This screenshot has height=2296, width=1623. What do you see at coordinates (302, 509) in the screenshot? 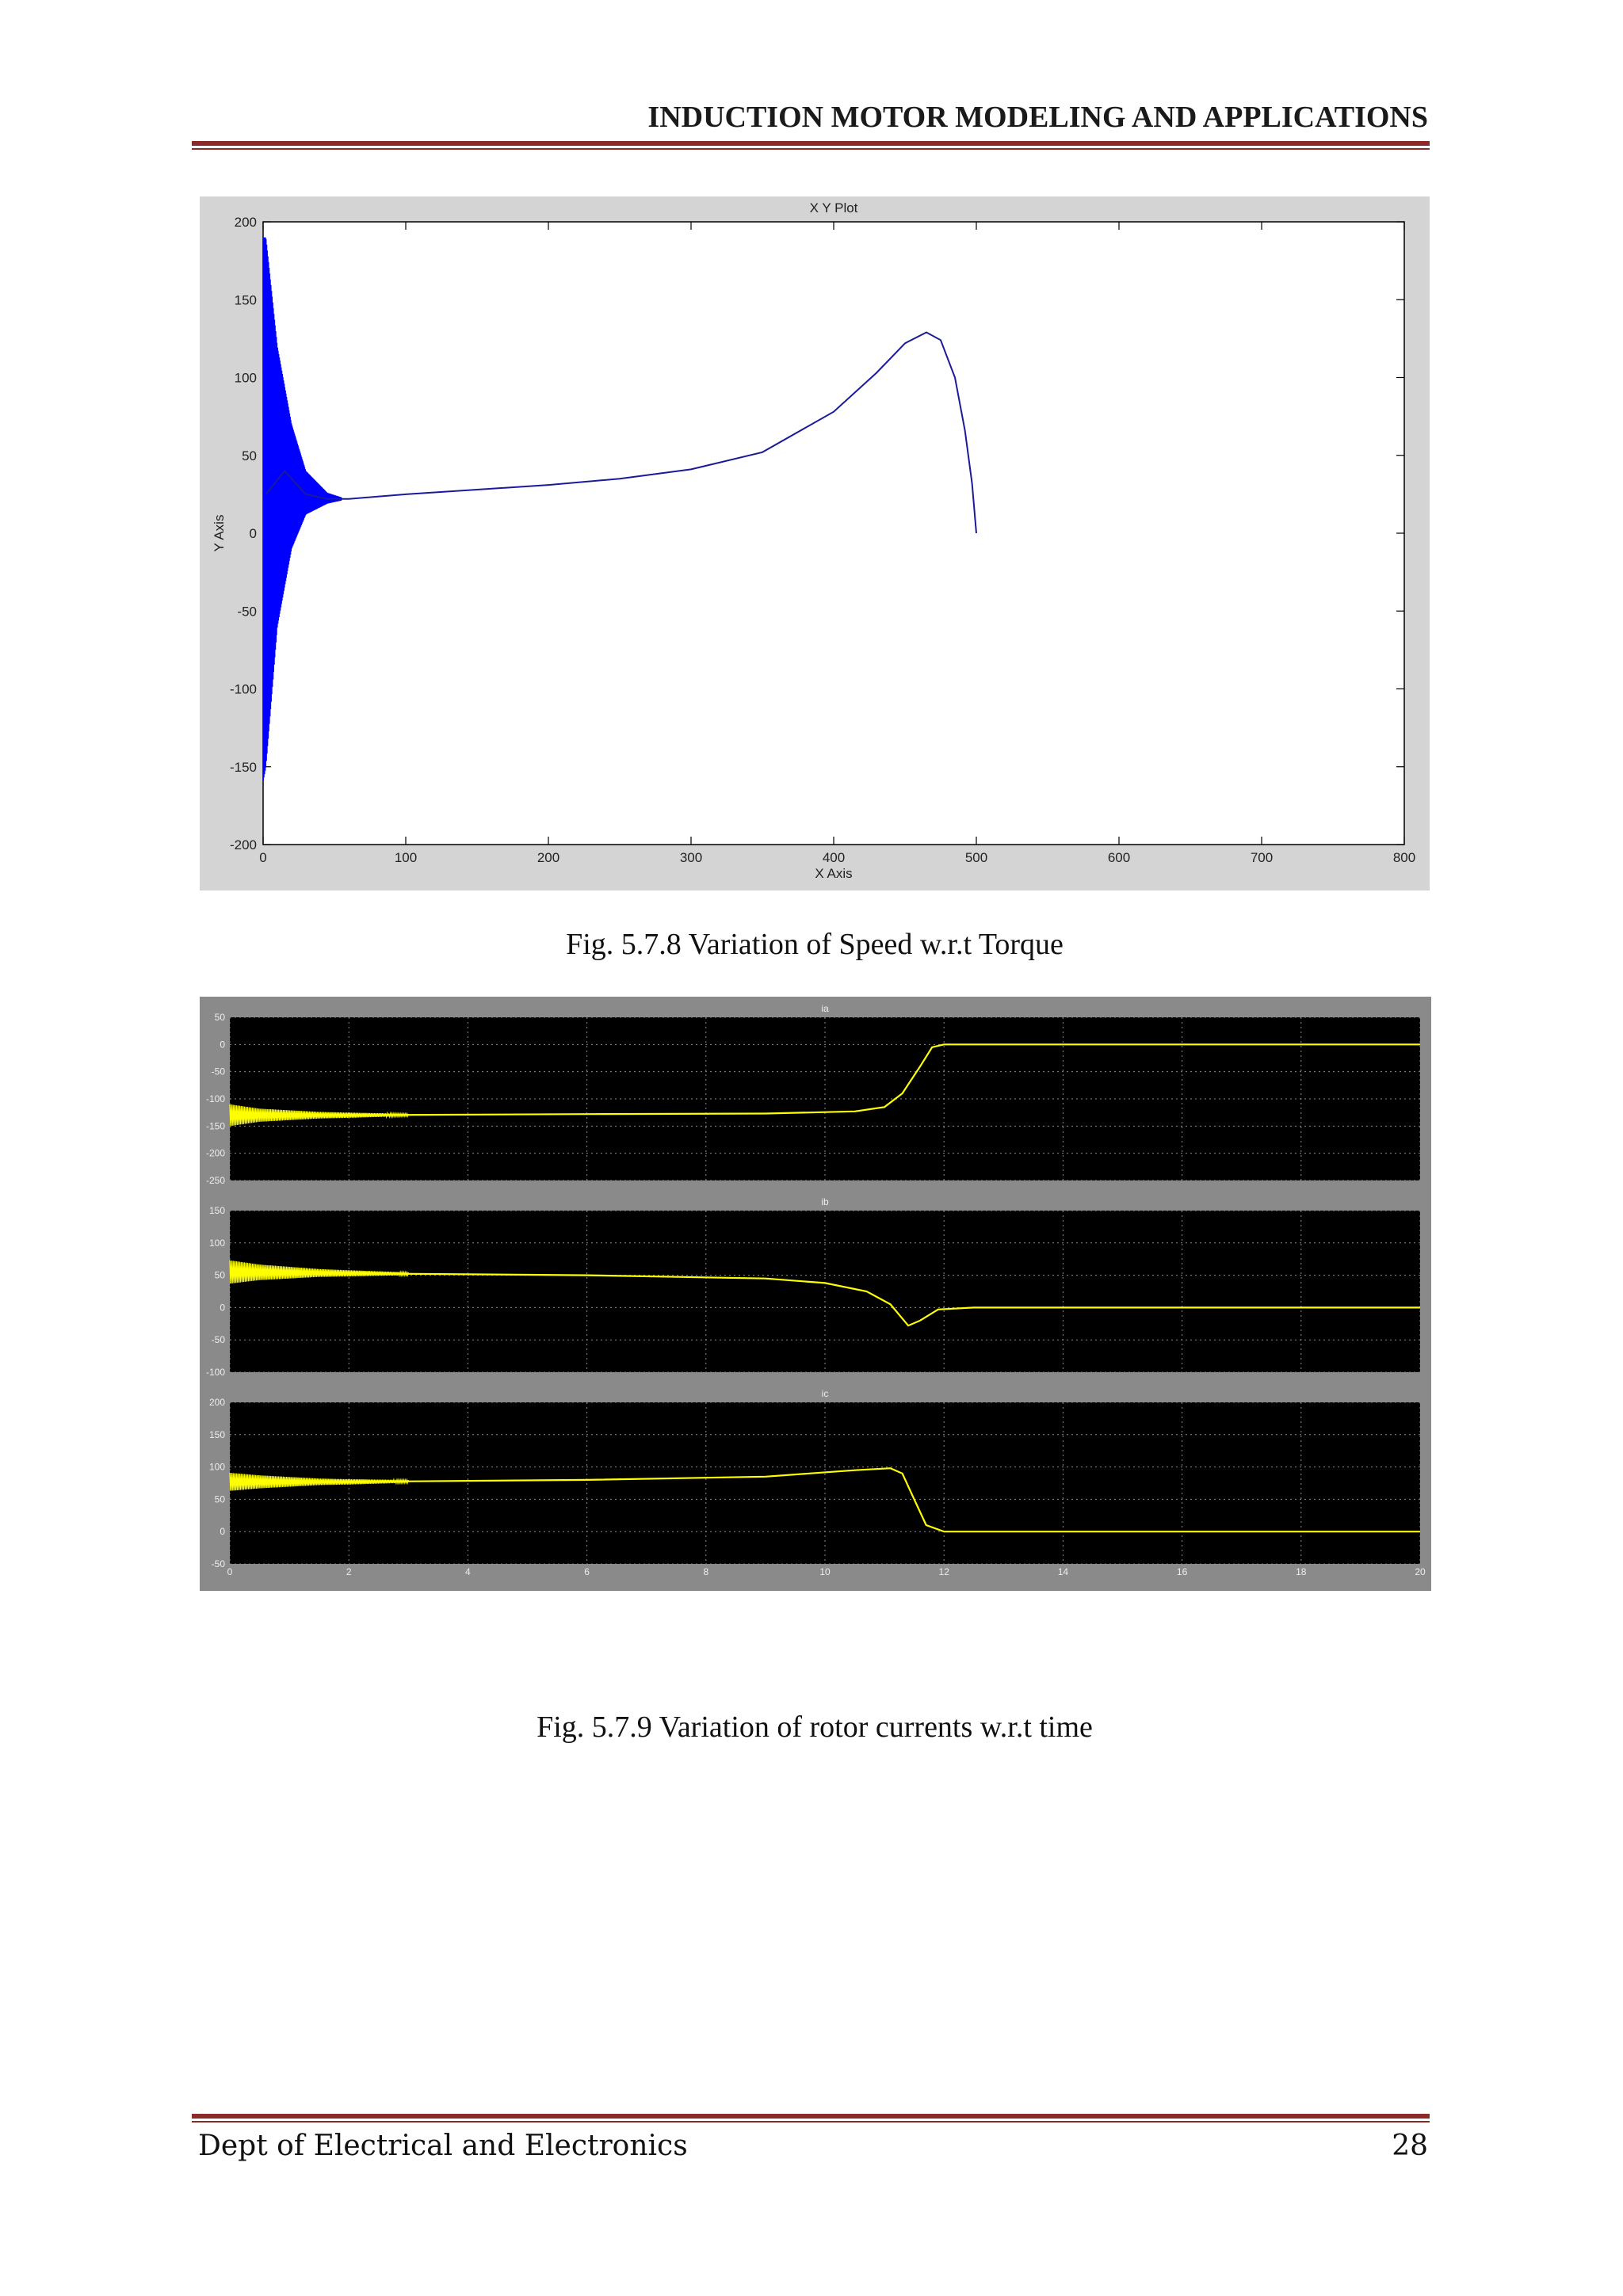
I see `xy-oscillation-band` at bounding box center [302, 509].